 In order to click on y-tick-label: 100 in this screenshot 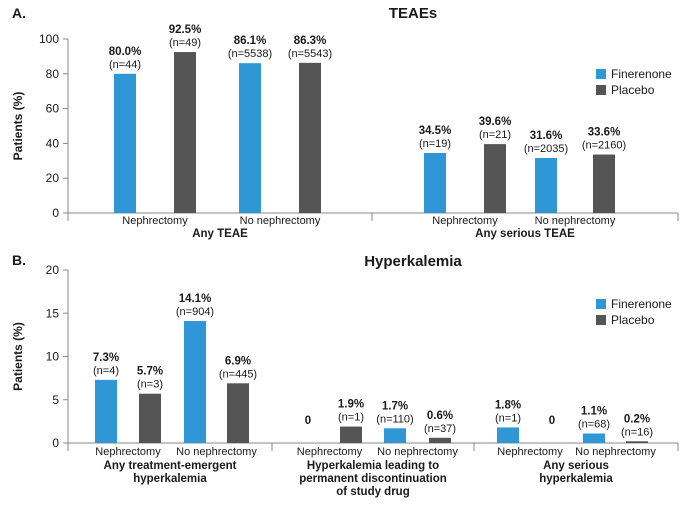, I will do `click(49, 39)`.